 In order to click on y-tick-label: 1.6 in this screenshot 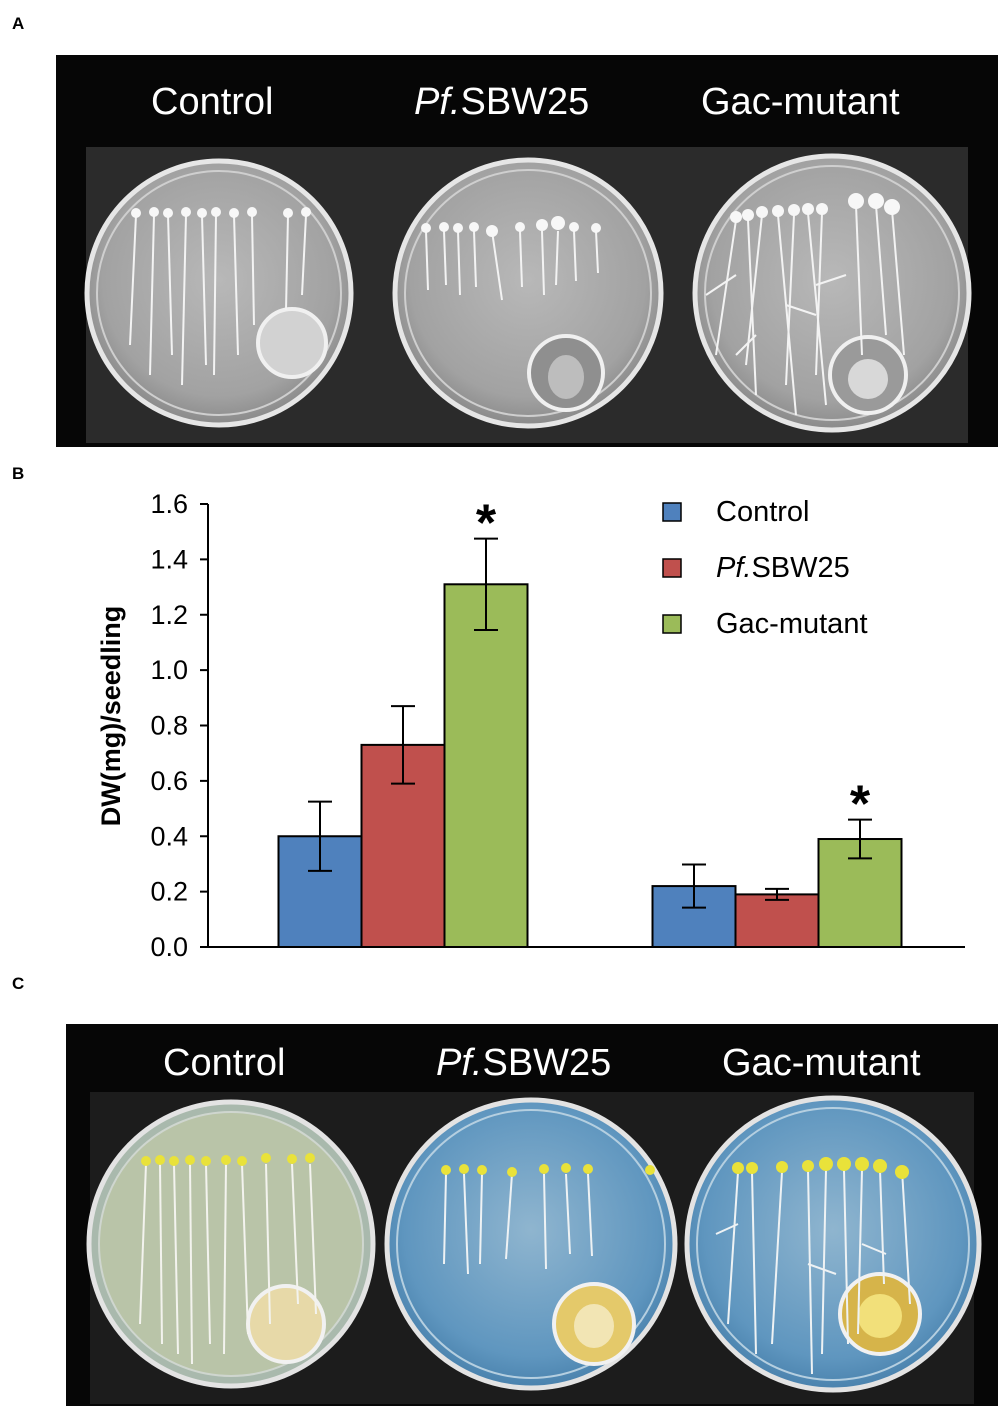, I will do `click(169, 504)`.